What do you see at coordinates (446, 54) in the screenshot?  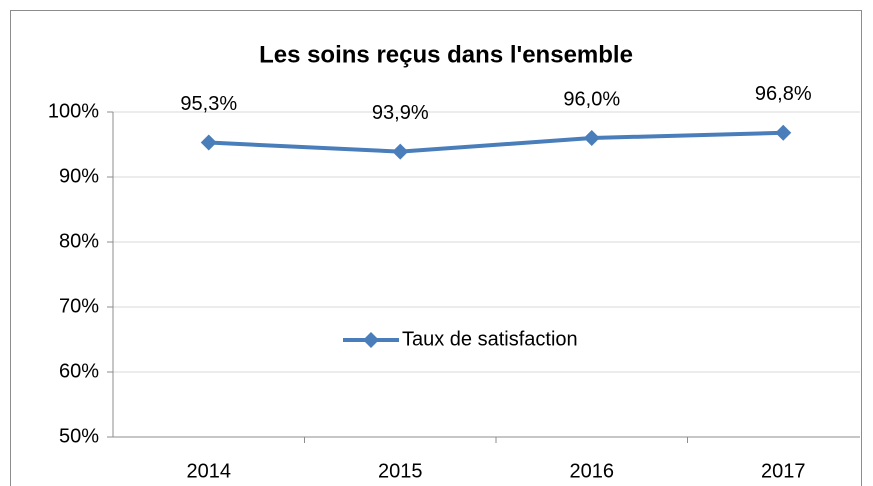 I see `chart-title: Les soins reçus dans l'ensemble` at bounding box center [446, 54].